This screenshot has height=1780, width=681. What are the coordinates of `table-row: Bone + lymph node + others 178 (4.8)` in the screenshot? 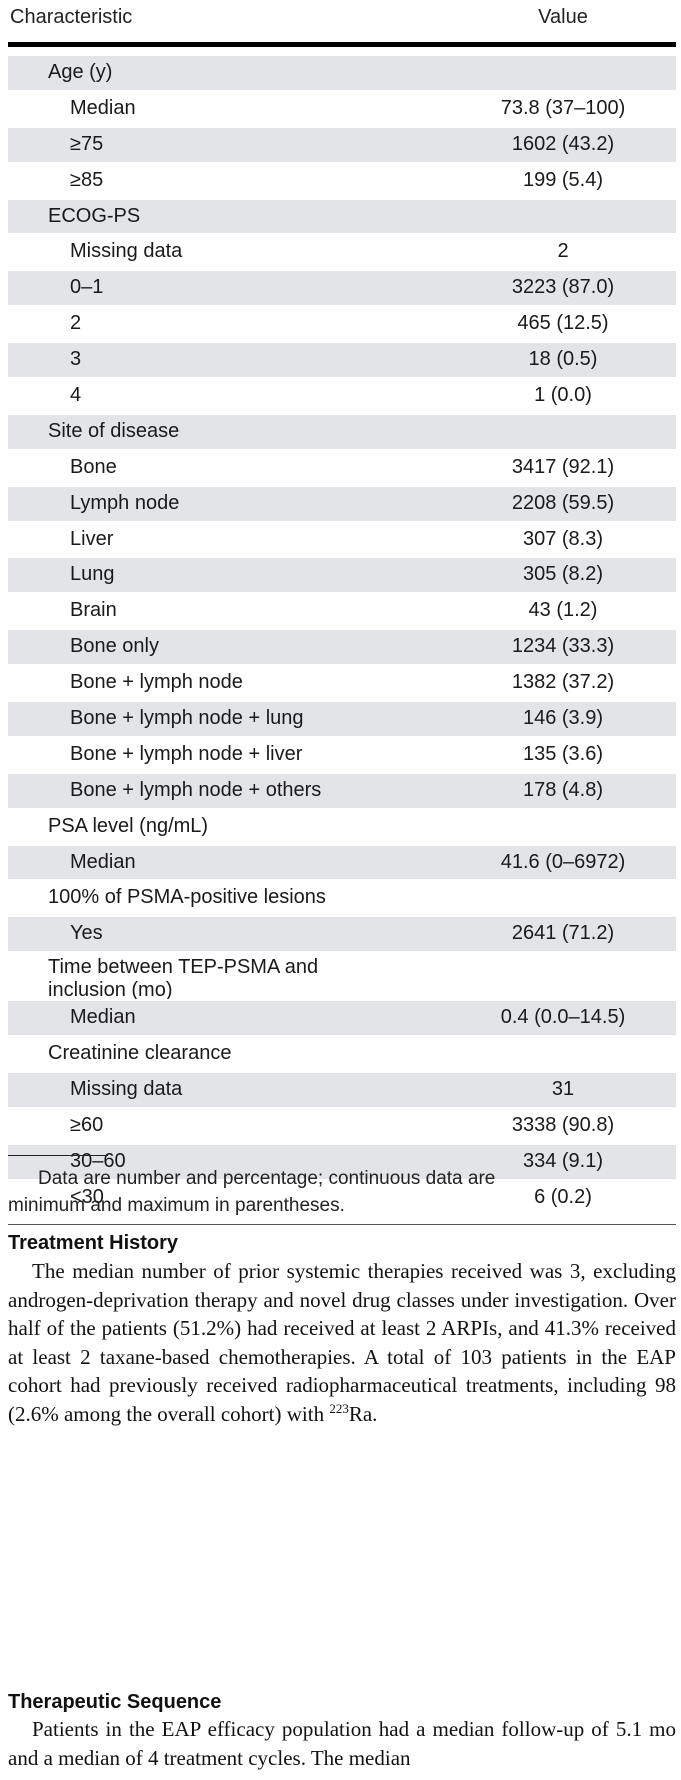 It's located at (342, 789).